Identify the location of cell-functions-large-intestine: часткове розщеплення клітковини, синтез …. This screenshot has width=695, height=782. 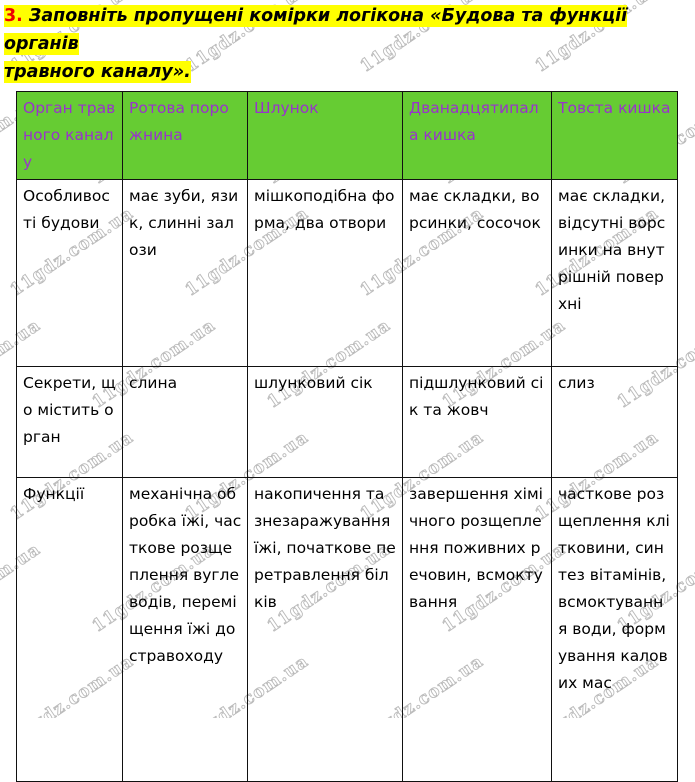
(614, 629).